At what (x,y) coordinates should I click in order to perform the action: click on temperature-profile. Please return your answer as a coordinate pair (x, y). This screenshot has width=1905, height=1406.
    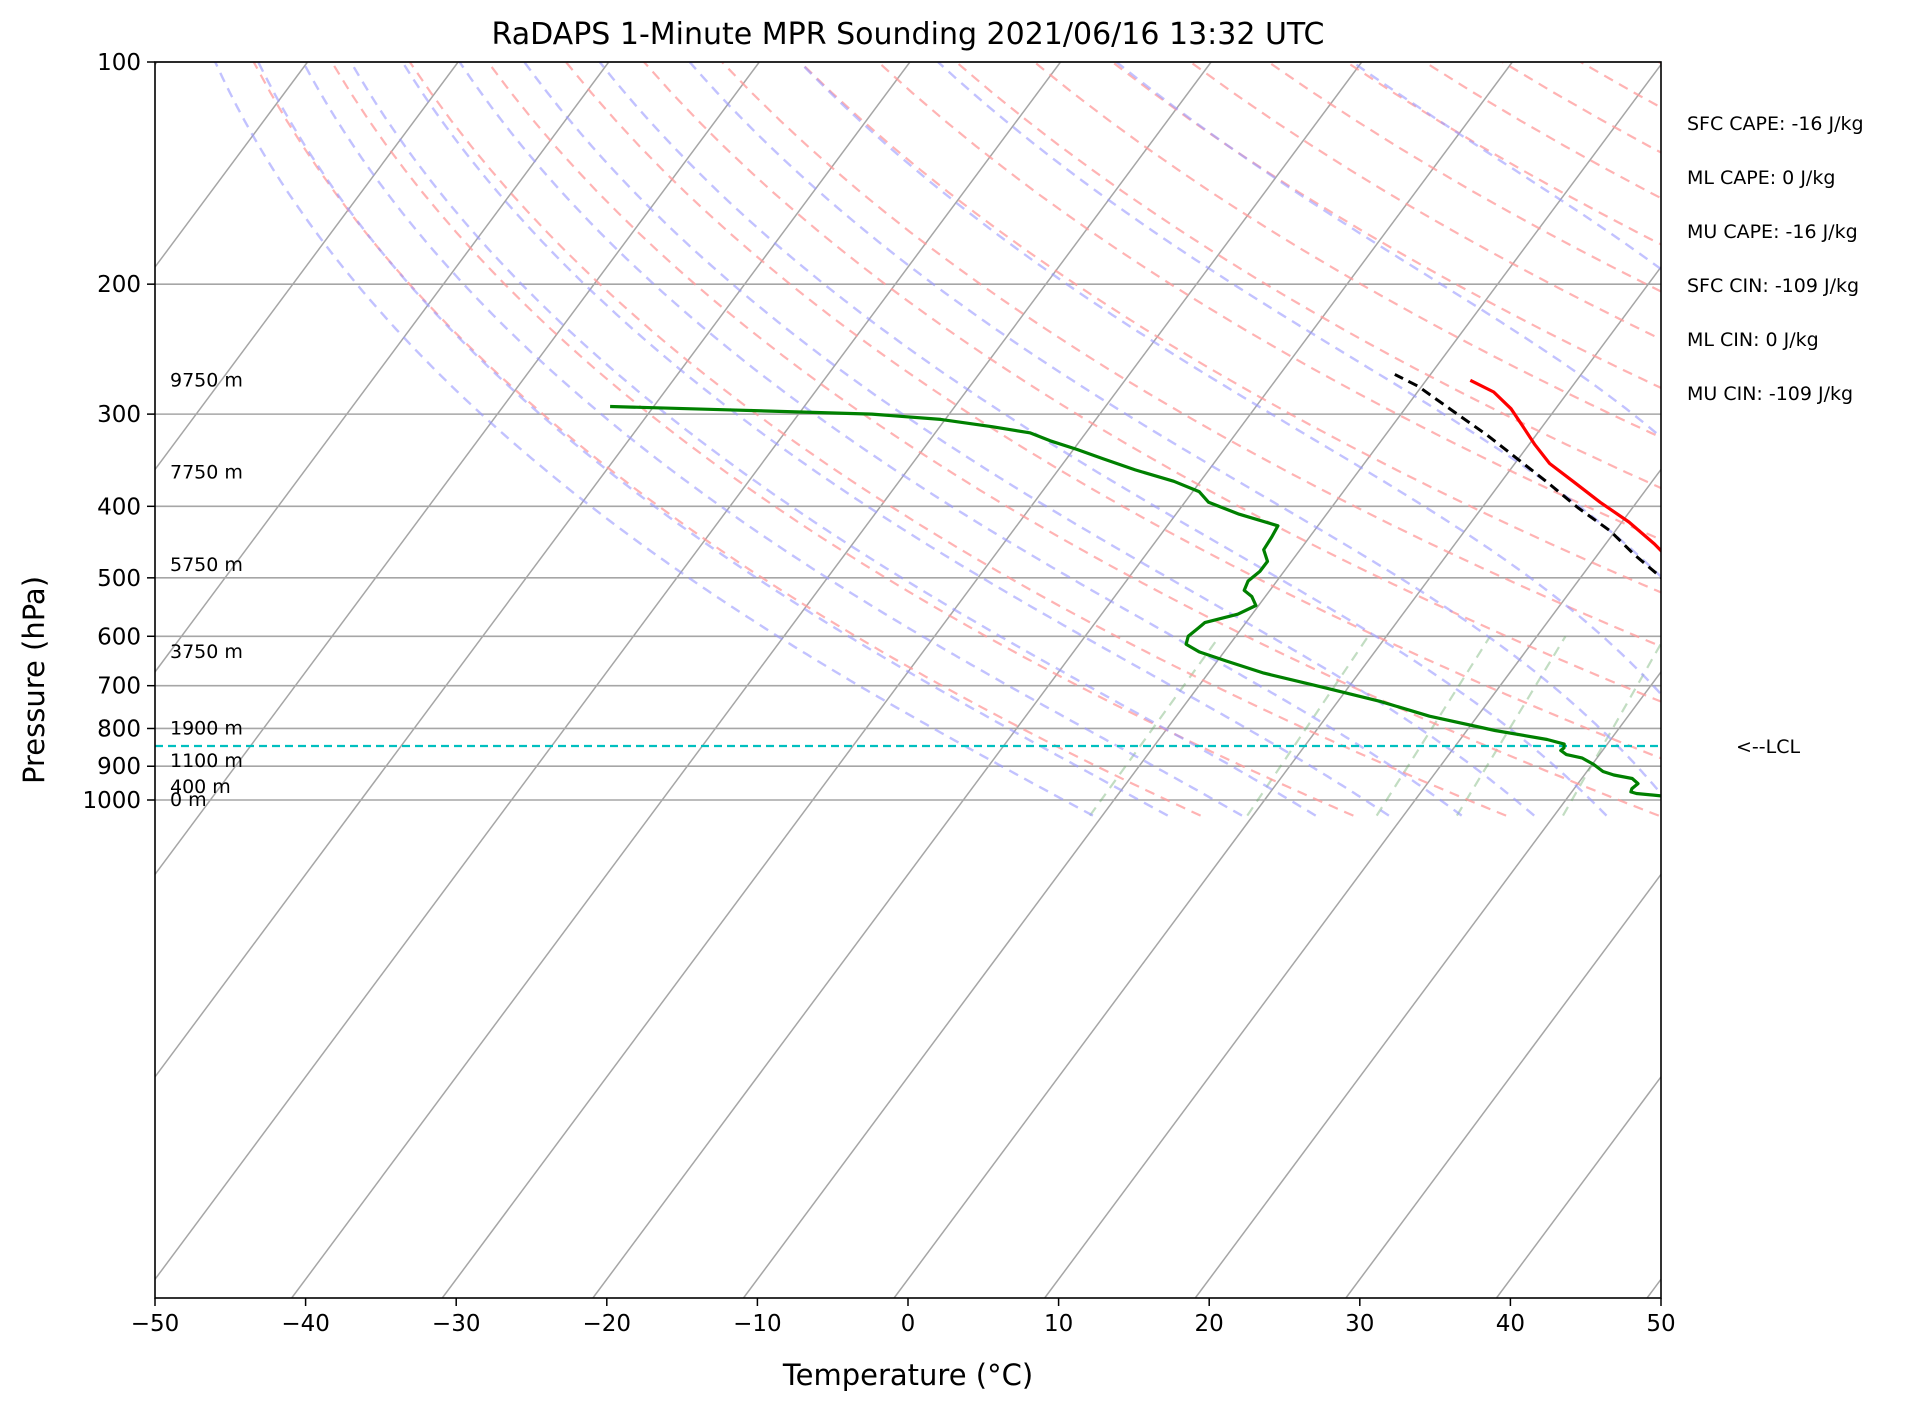
    Looking at the image, I should click on (1565, 465).